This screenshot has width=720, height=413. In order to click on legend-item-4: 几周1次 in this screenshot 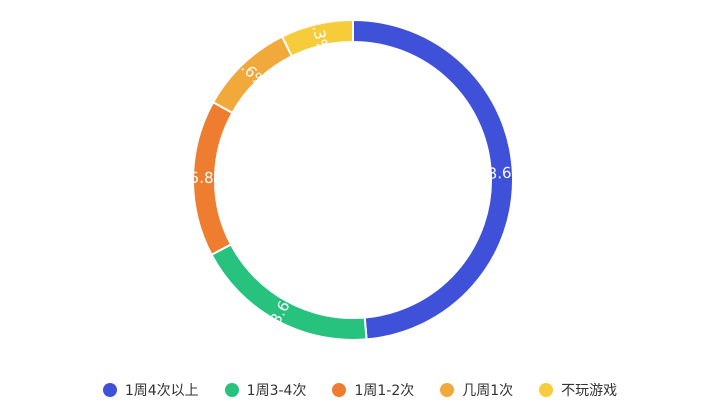, I will do `click(476, 390)`.